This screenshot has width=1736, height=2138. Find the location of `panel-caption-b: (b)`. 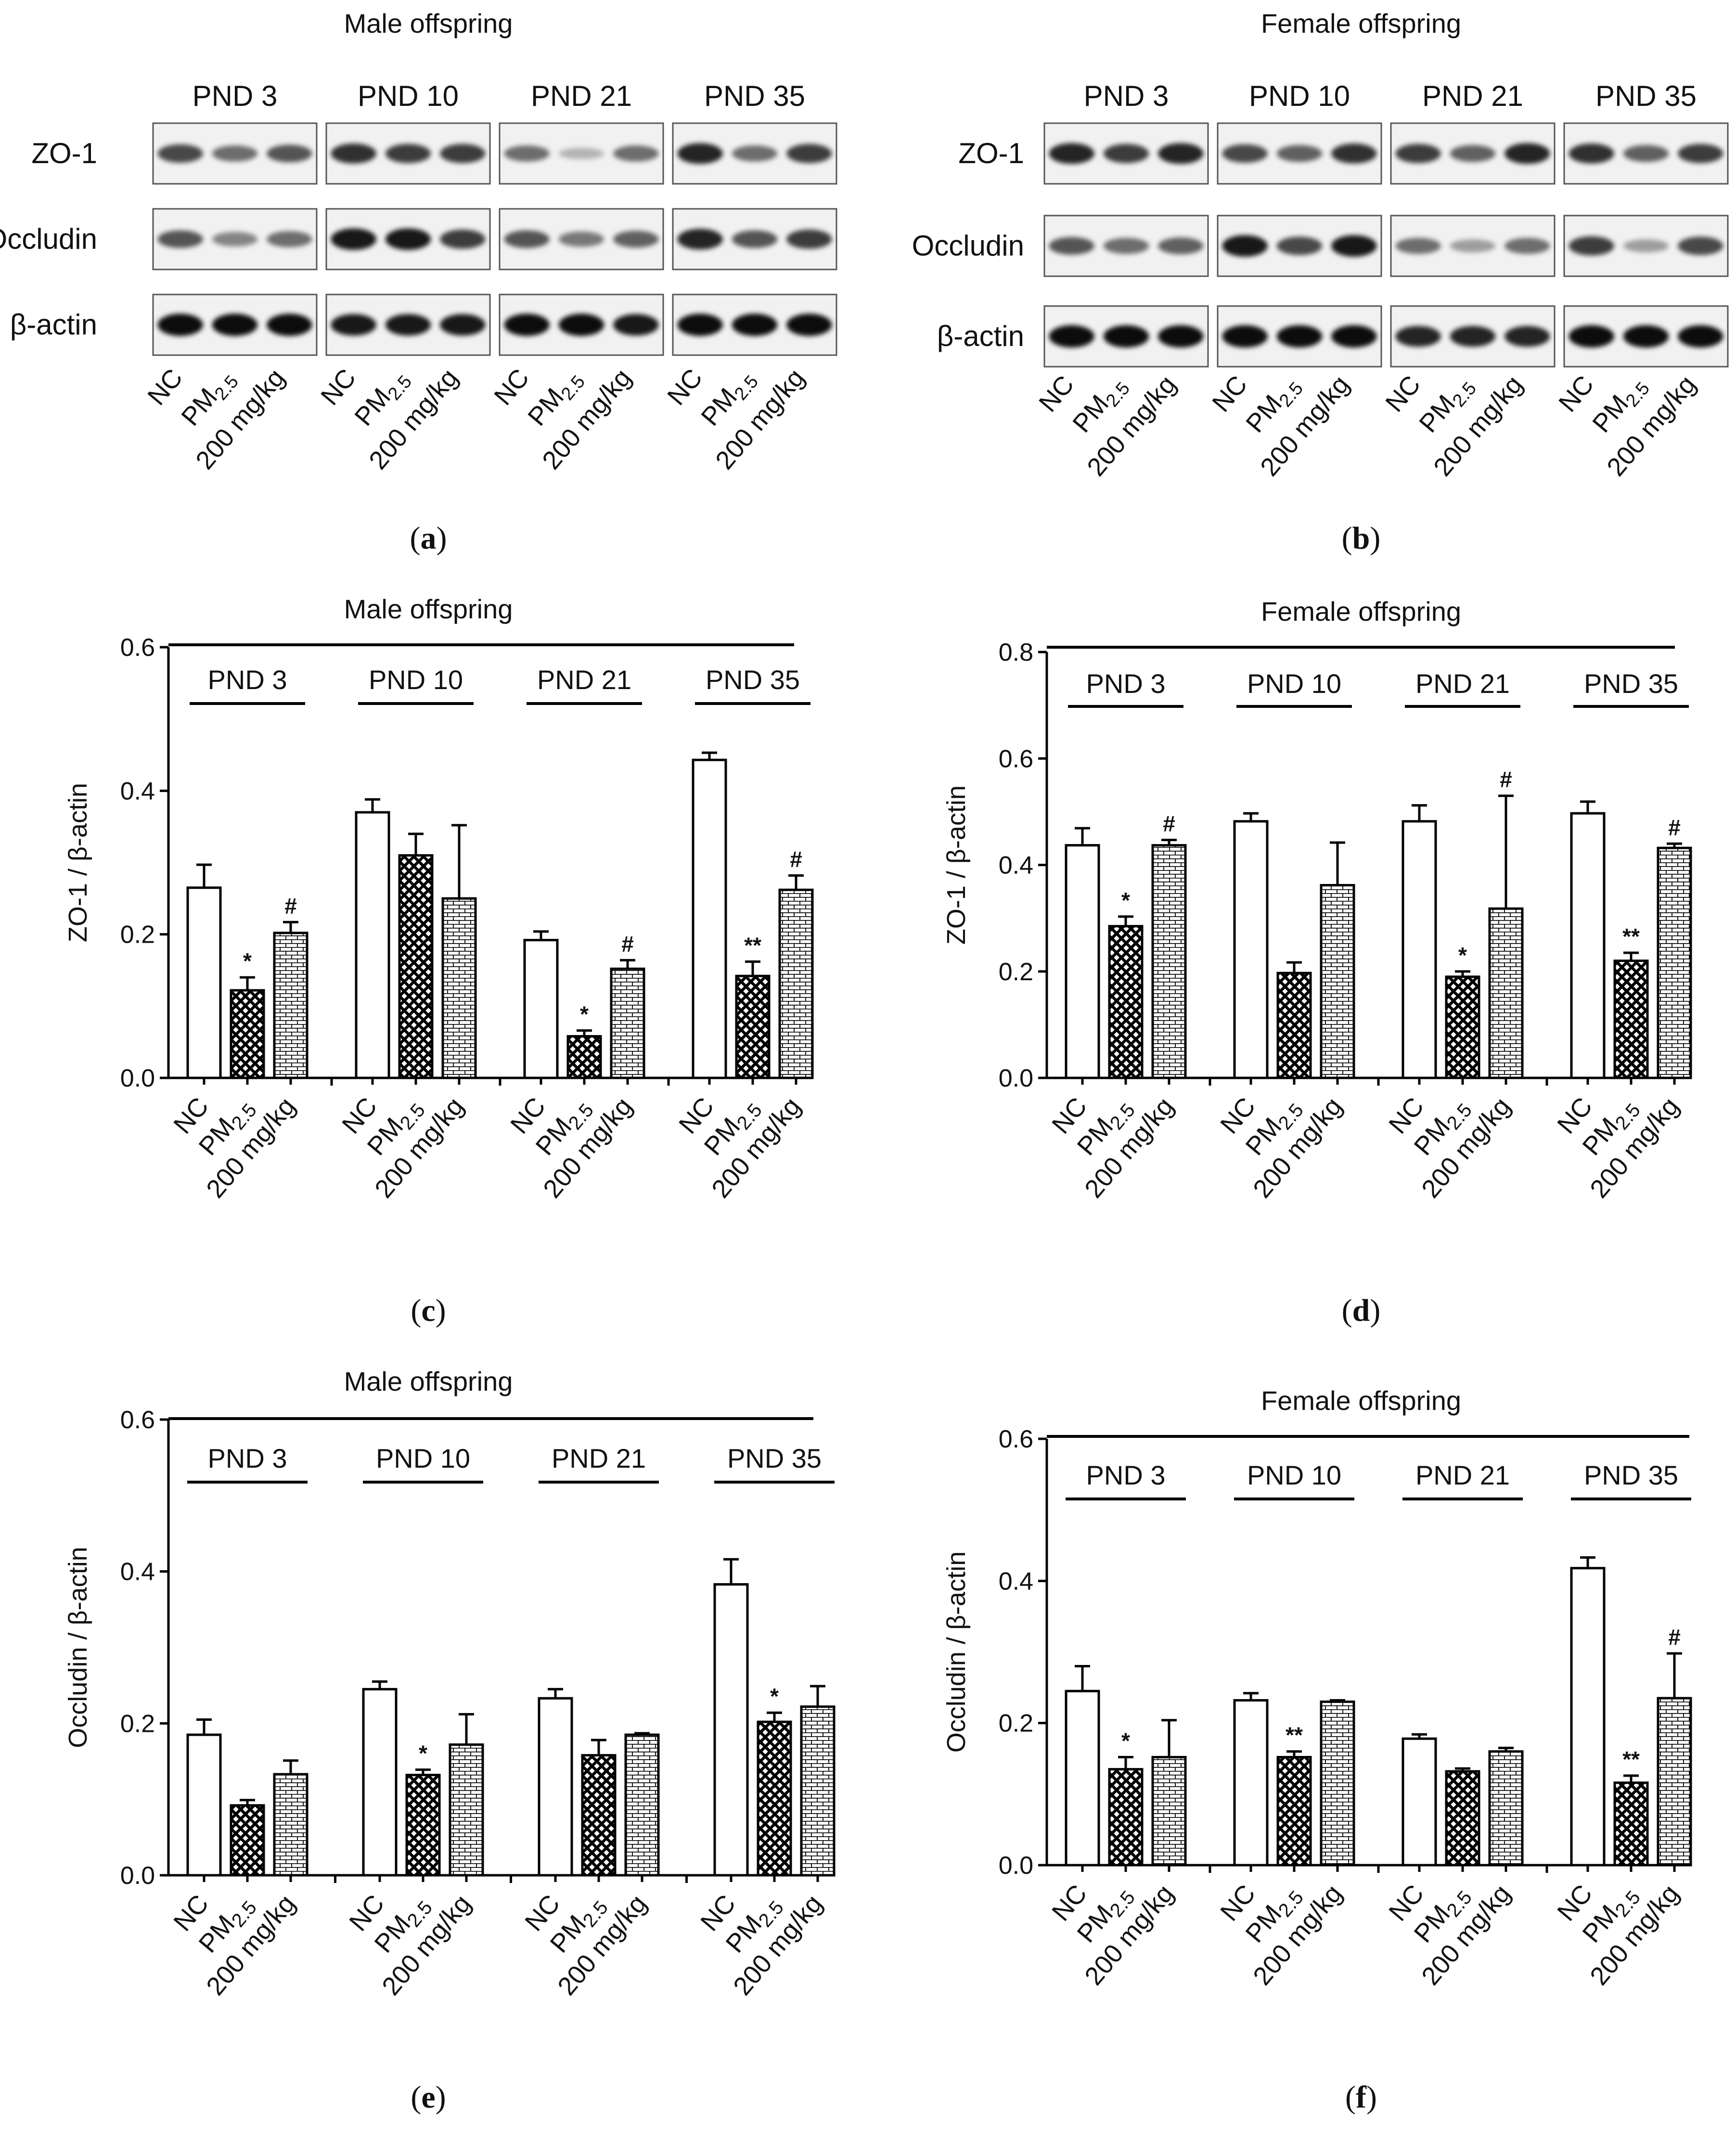

panel-caption-b: (b) is located at coordinates (1361, 539).